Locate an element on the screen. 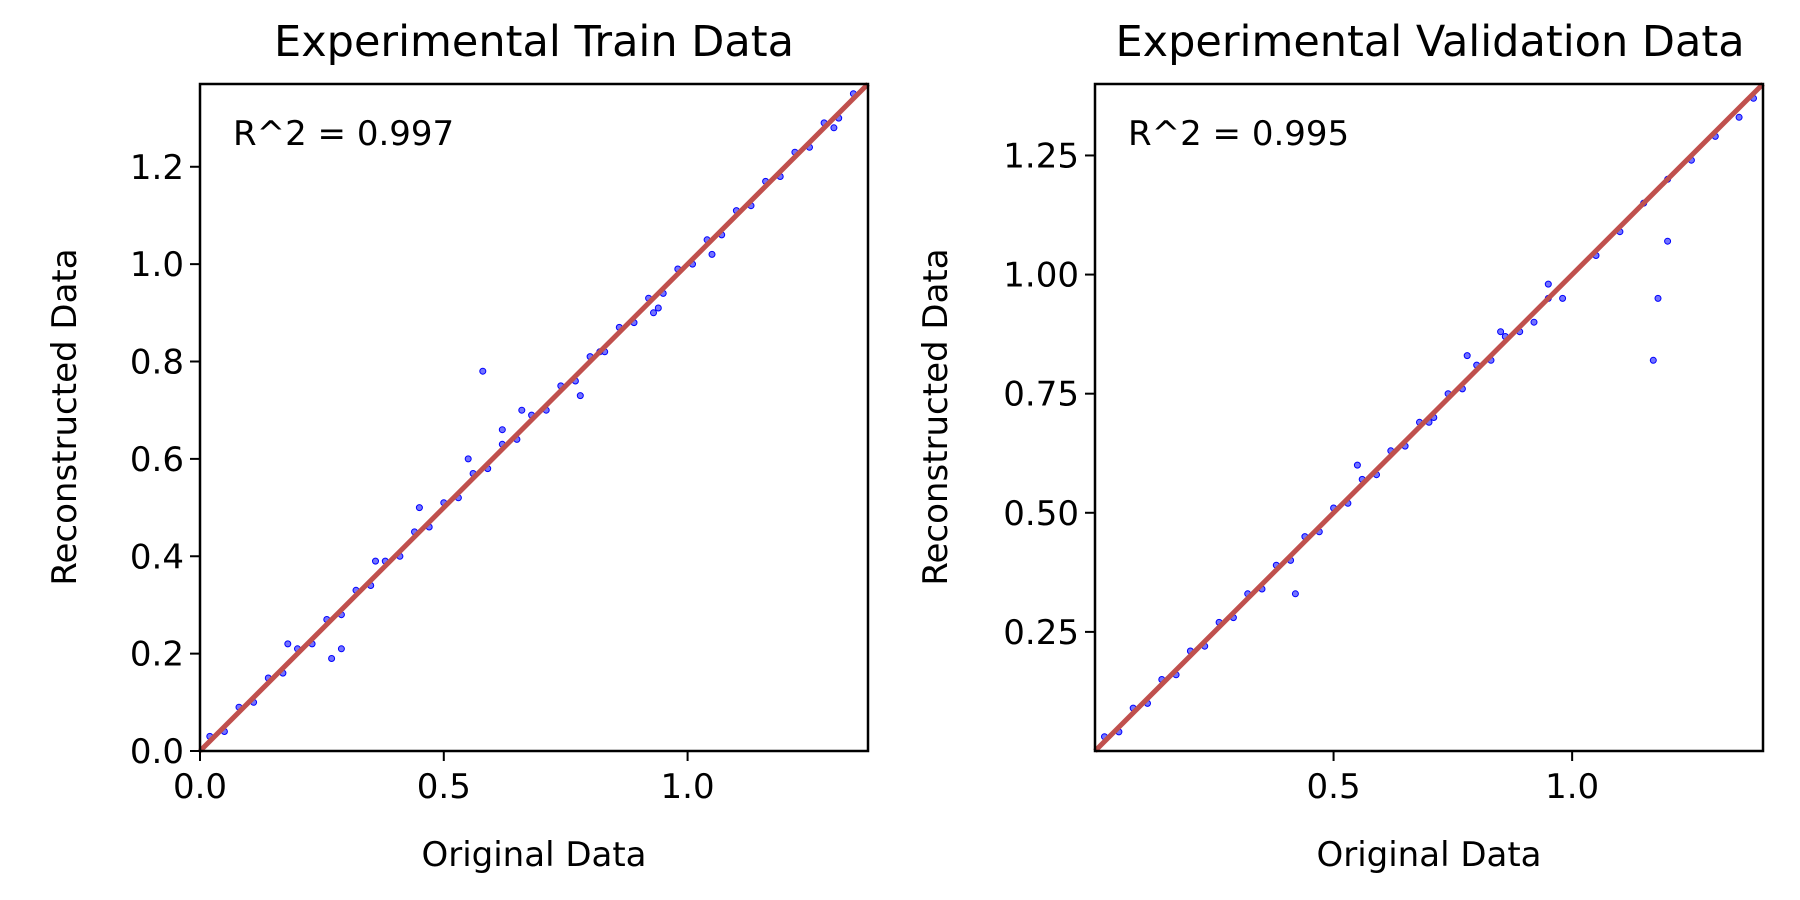  y-tick-label: 1.0 is located at coordinates (157, 265).